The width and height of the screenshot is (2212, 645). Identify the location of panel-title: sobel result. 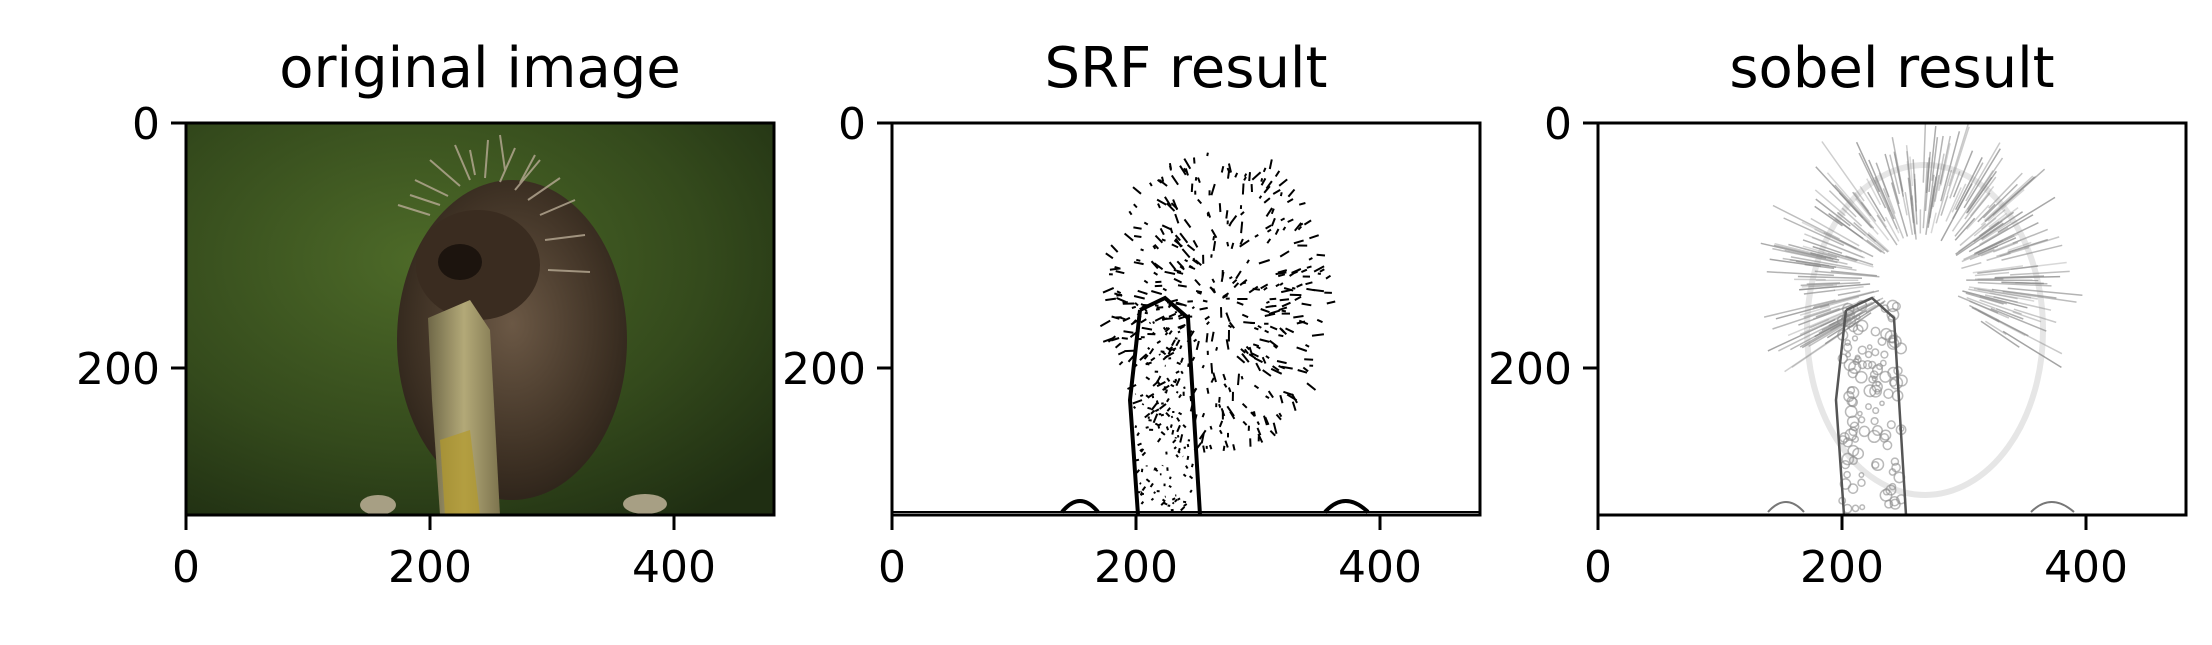
(1891, 68).